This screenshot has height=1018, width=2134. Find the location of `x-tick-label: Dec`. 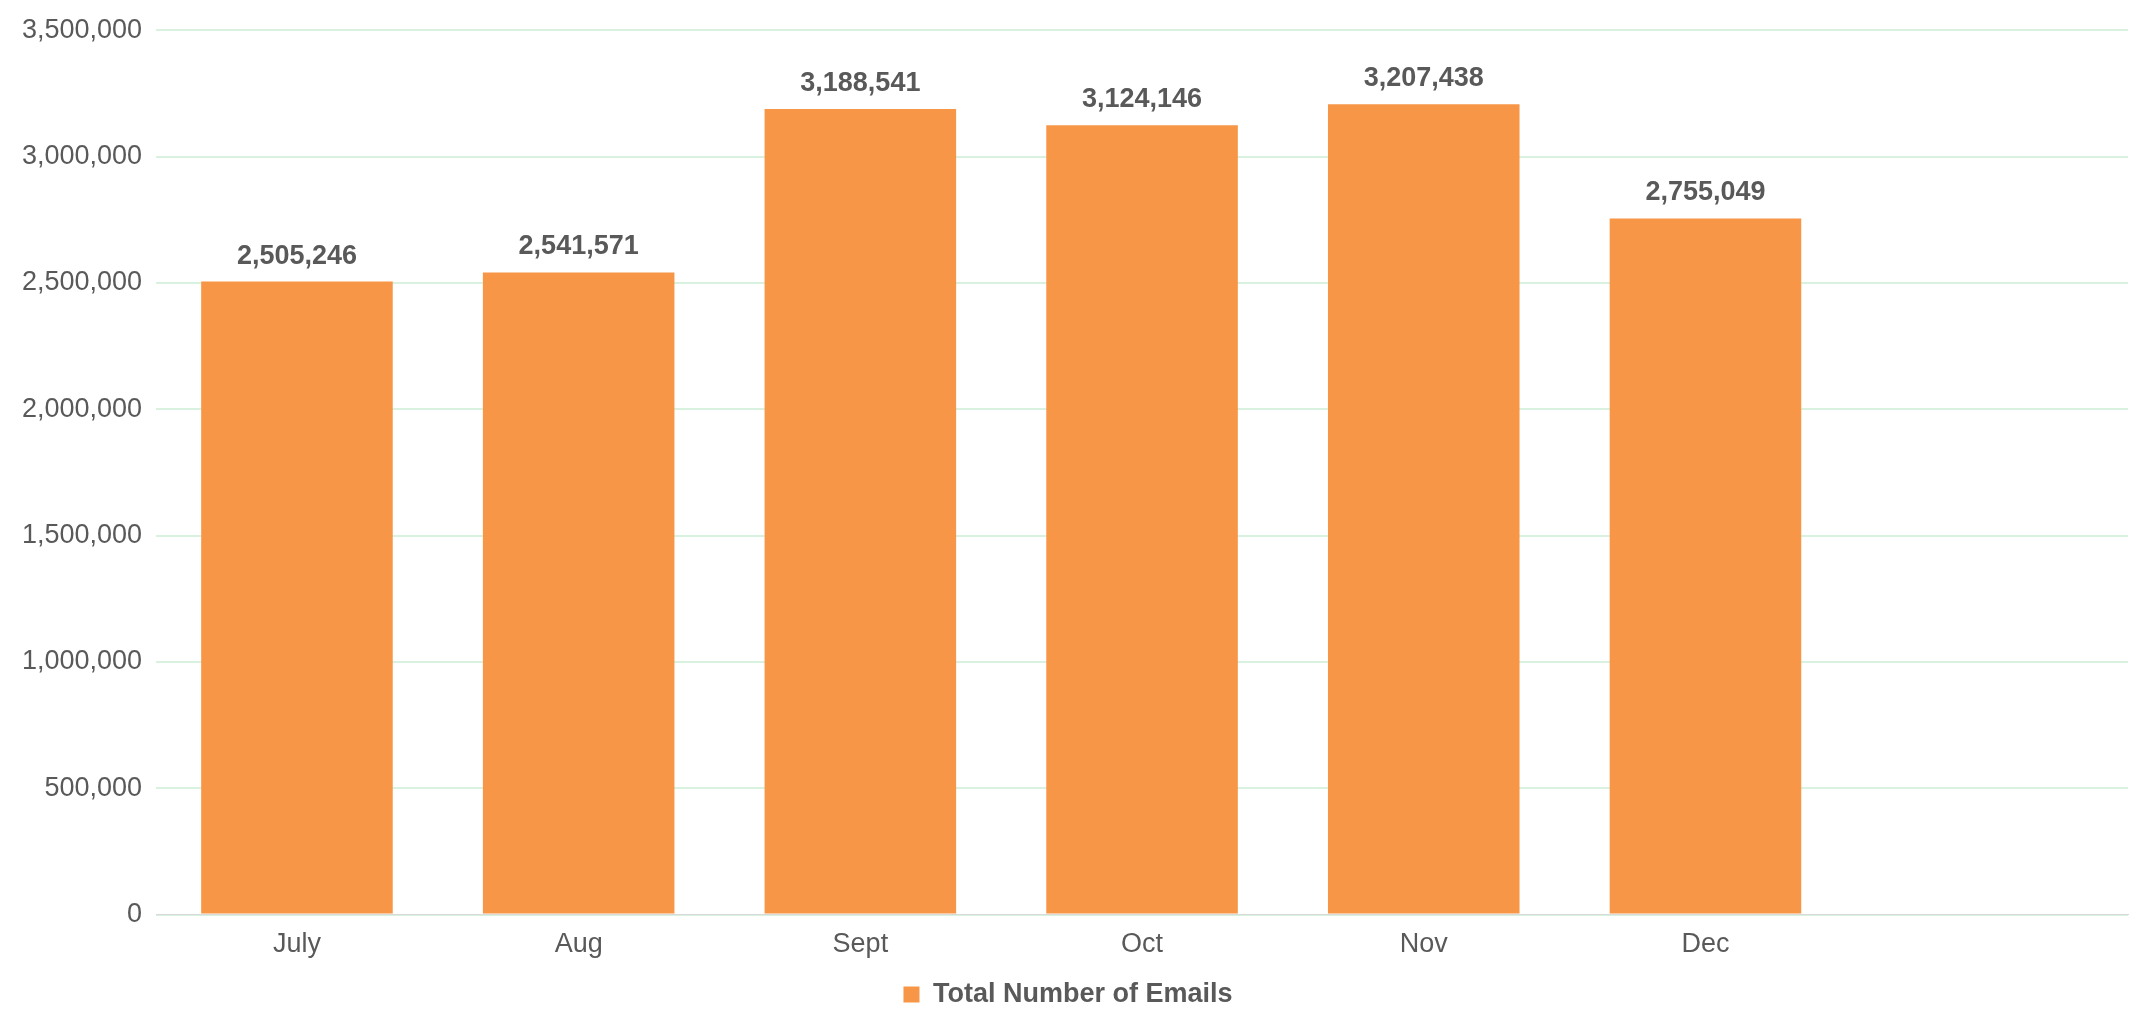

x-tick-label: Dec is located at coordinates (1705, 943).